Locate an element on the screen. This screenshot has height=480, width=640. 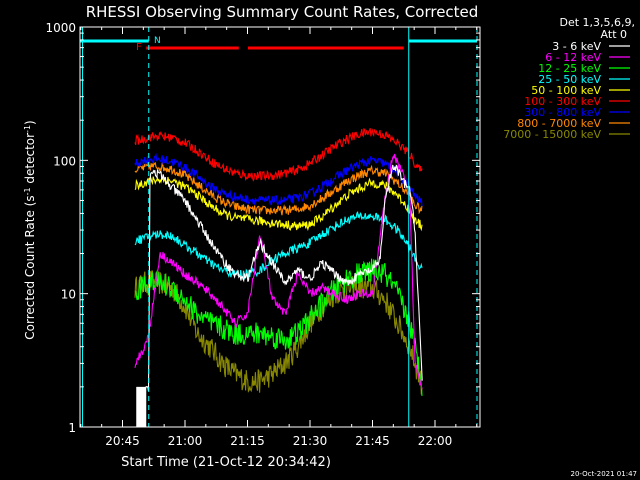
y-axis-label: Corrected Count Rate (s-1 detector-1) is located at coordinates (30, 229).